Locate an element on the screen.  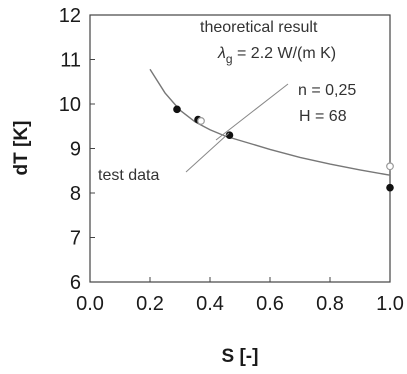
x-axis-title: S [-] is located at coordinates (240, 356).